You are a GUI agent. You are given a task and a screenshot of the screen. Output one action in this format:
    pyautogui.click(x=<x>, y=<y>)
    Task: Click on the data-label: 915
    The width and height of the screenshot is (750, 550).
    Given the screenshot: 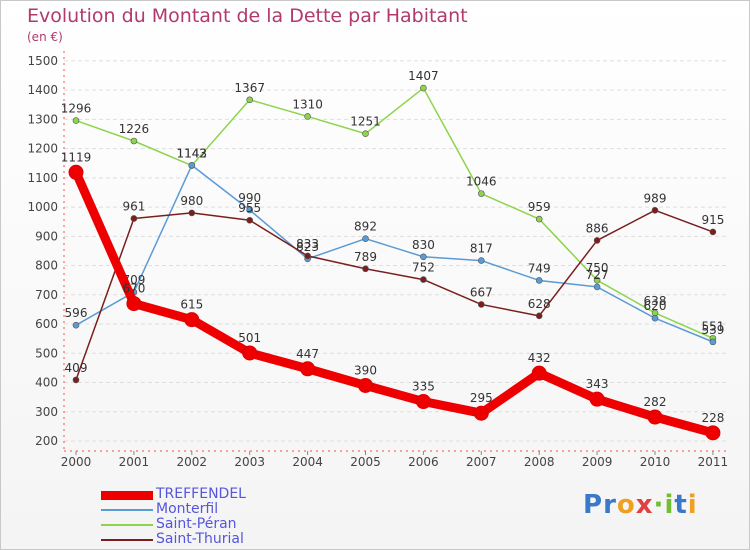 What is the action you would take?
    pyautogui.click(x=712, y=220)
    